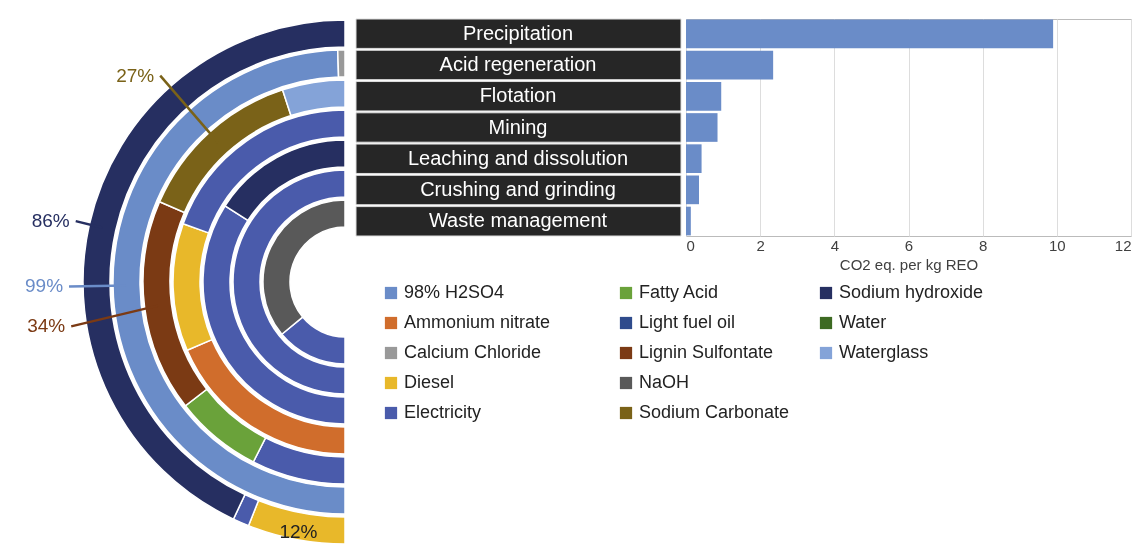 The image size is (1133, 547). I want to click on x-tick-label: 4, so click(835, 245).